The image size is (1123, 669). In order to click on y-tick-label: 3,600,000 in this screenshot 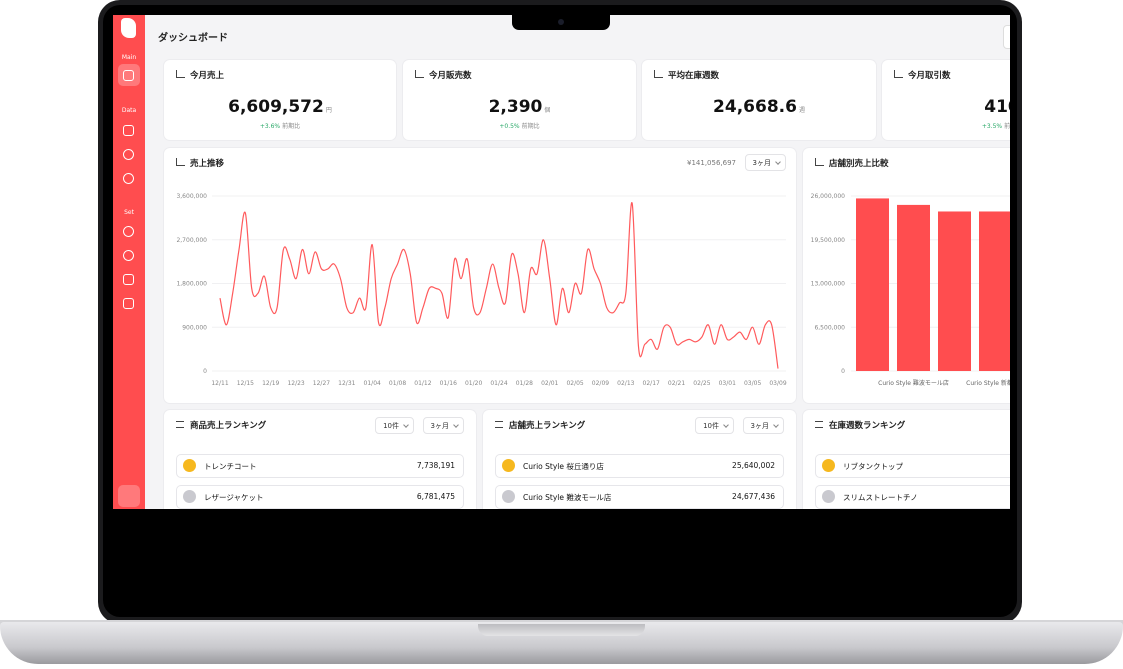, I will do `click(191, 196)`.